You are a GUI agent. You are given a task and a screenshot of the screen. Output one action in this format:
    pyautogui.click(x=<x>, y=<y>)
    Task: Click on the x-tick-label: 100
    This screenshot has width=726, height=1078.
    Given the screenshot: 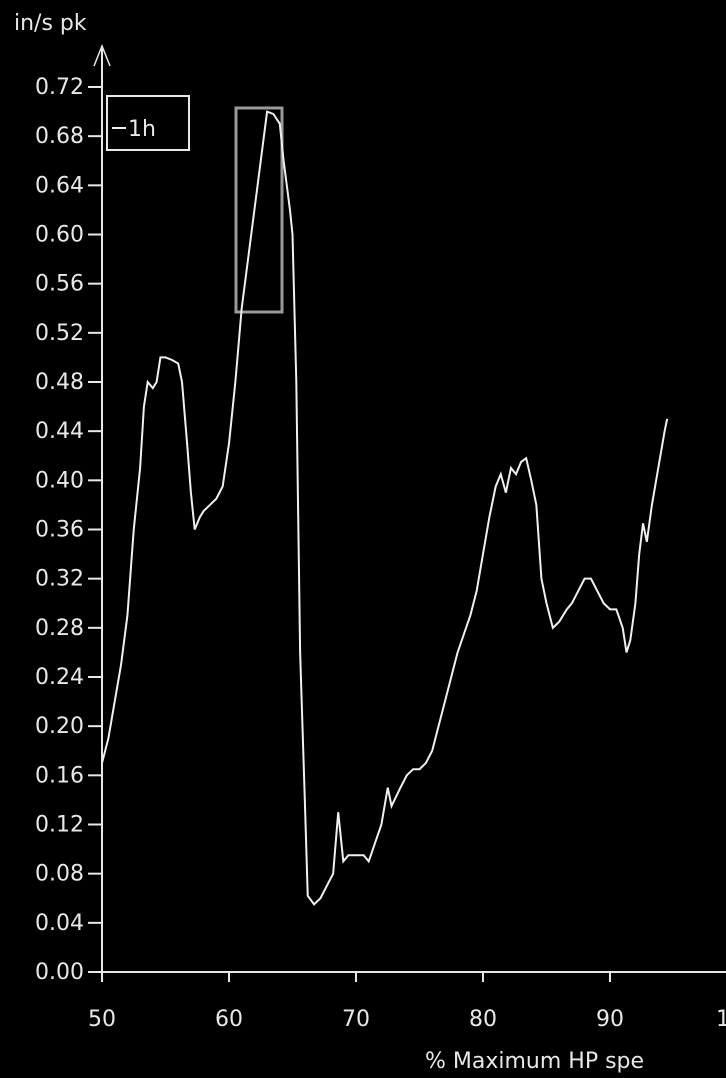 What is the action you would take?
    pyautogui.click(x=721, y=1019)
    